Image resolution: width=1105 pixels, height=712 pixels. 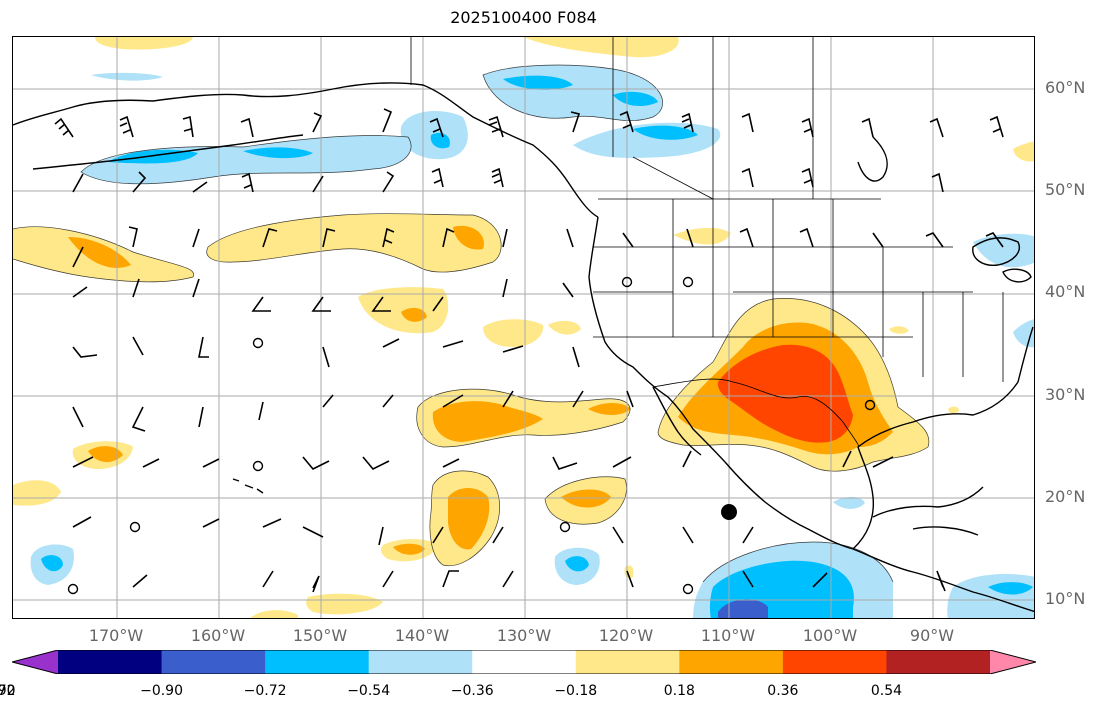 I want to click on west-coast, so click(x=657, y=339).